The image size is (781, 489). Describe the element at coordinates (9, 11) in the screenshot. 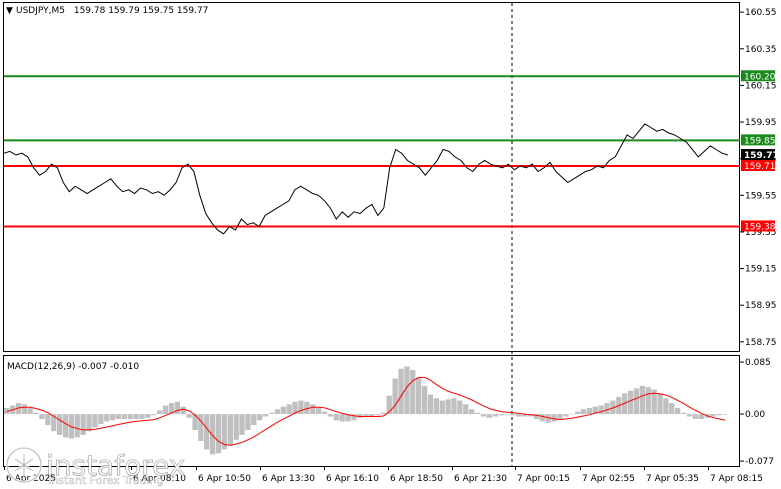

I see `chart-menu-icon: ▼` at that location.